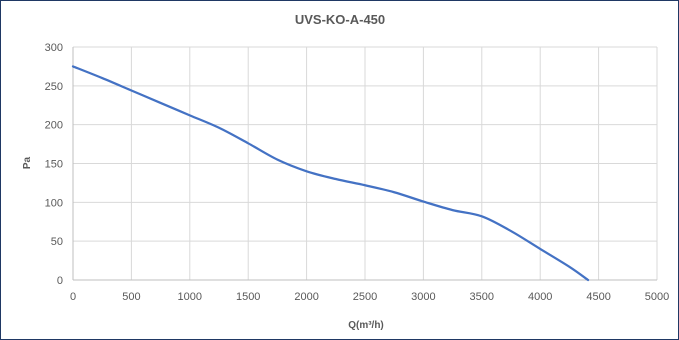  What do you see at coordinates (73, 297) in the screenshot?
I see `x-tick-label: 0` at bounding box center [73, 297].